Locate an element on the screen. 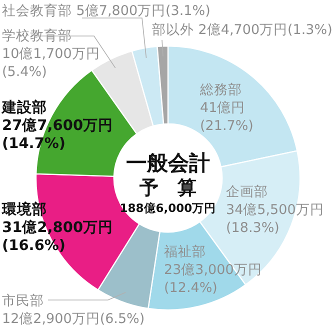 The width and height of the screenshot is (336, 329). data-label: 23億3,000万円 (12.4%) is located at coordinates (213, 279).